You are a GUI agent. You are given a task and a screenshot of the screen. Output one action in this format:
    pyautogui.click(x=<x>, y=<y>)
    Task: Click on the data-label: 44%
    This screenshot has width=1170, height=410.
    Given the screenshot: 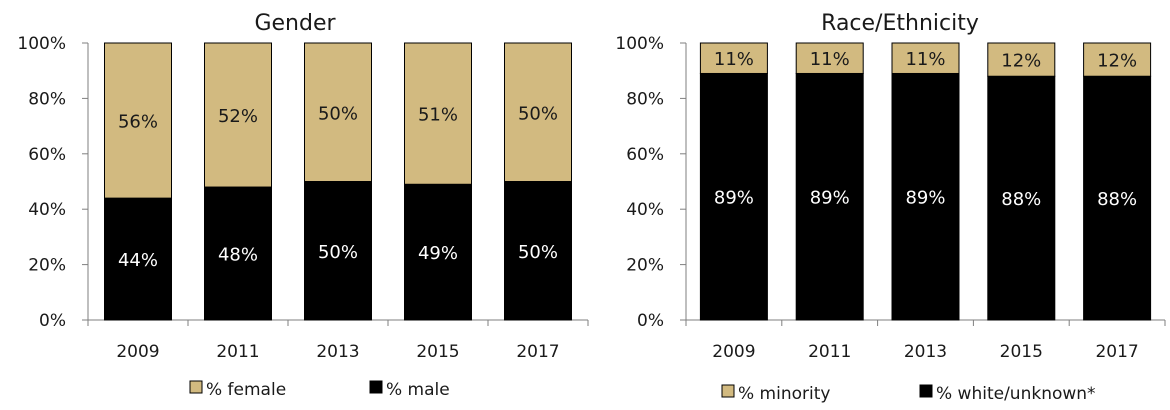 What is the action you would take?
    pyautogui.click(x=138, y=260)
    